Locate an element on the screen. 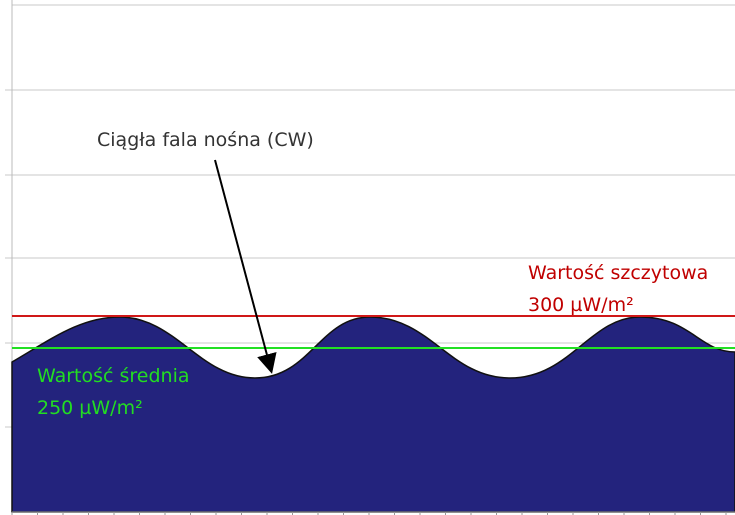  arrow is located at coordinates (245, 266).